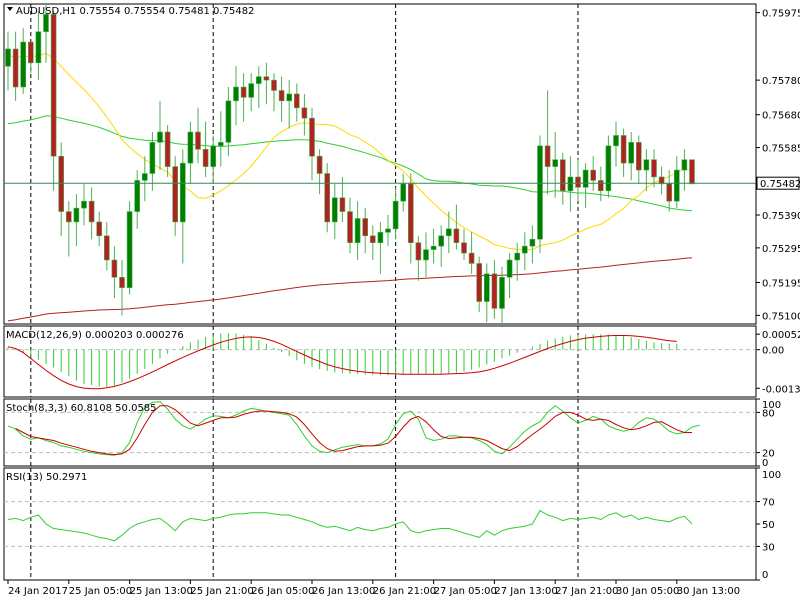 This screenshot has height=604, width=800. What do you see at coordinates (781, 283) in the screenshot?
I see `price-ytick-label: 0.75195` at bounding box center [781, 283].